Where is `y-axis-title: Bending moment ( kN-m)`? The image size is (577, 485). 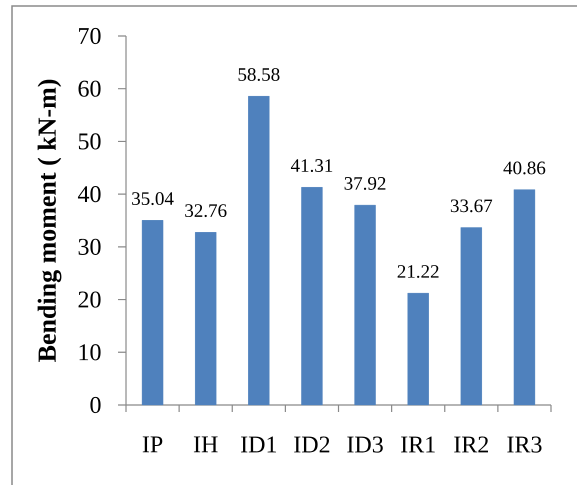
y-axis-title: Bending moment ( kN-m) is located at coordinates (50, 221).